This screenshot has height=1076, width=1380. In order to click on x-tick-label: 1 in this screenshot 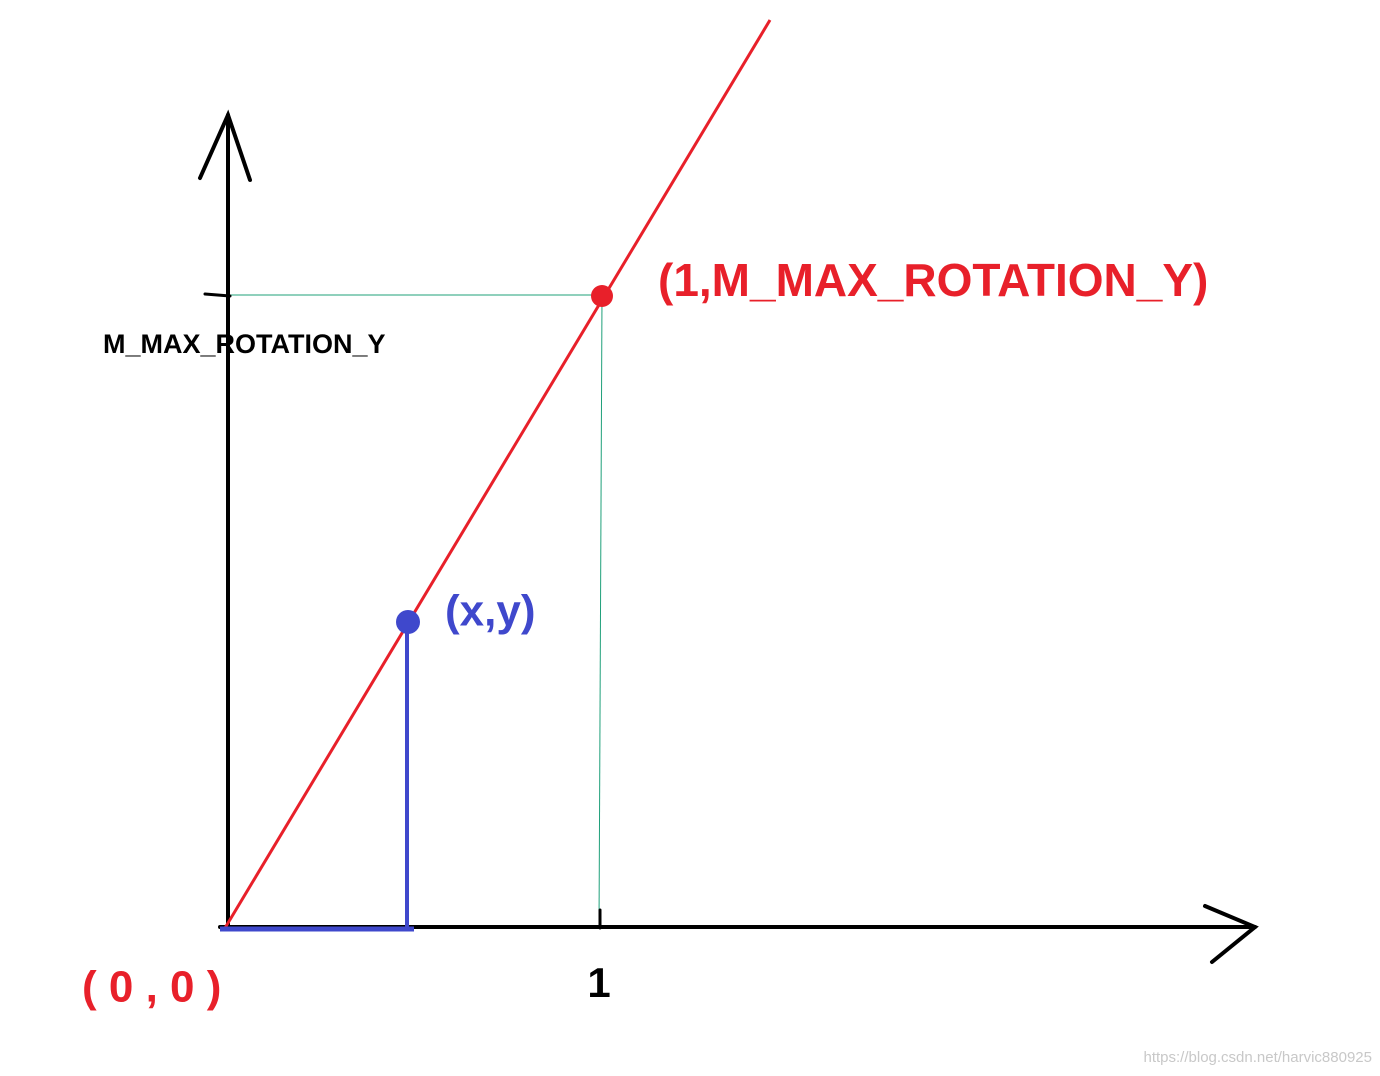, I will do `click(598, 982)`.